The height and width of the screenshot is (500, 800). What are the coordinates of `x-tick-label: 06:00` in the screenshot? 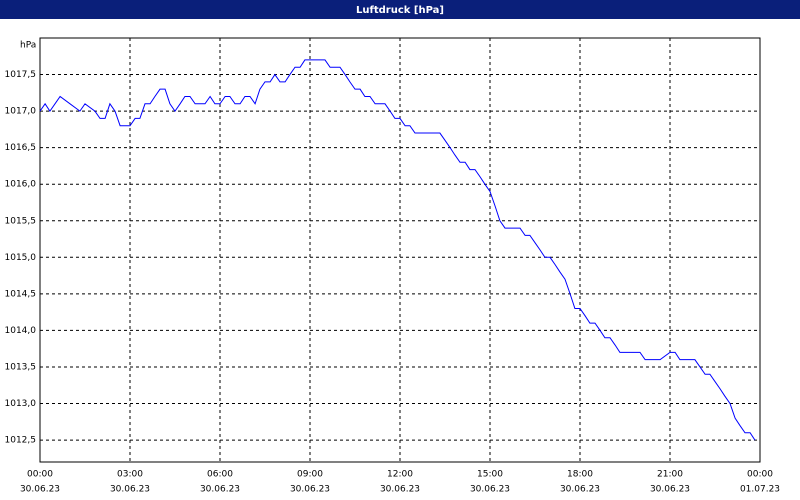 It's located at (220, 475).